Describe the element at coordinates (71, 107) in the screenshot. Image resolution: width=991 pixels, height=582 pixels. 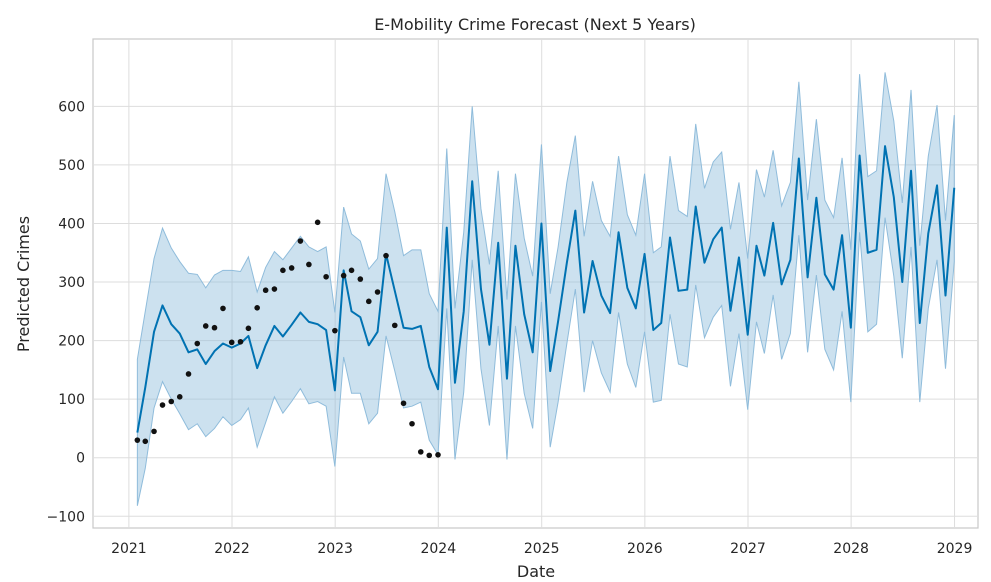
I see `y-tick-label: 600` at that location.